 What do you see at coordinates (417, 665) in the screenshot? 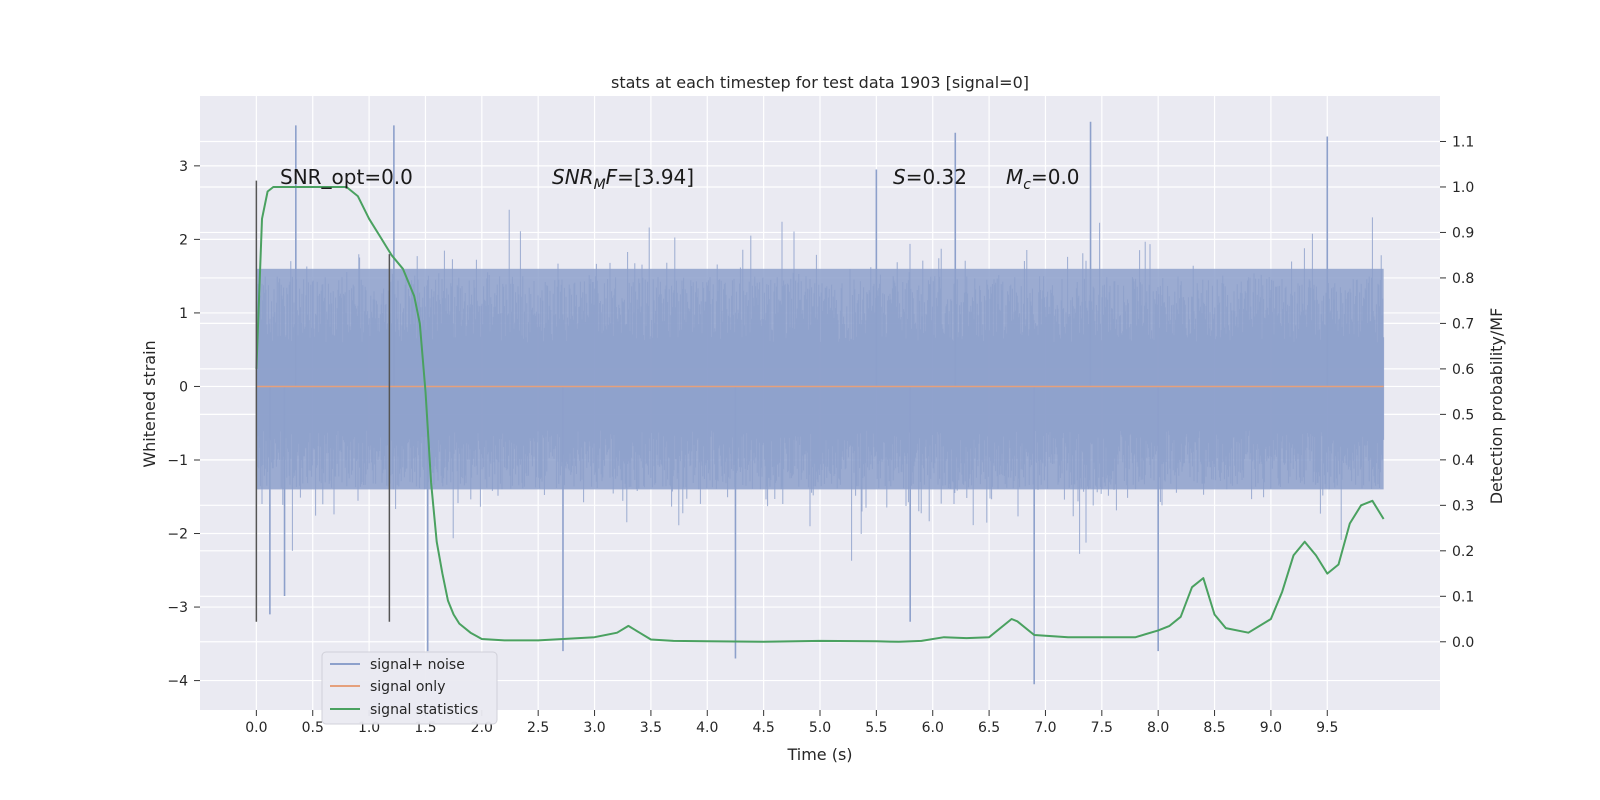
I see `legend-label-noise: signal+ noise` at bounding box center [417, 665].